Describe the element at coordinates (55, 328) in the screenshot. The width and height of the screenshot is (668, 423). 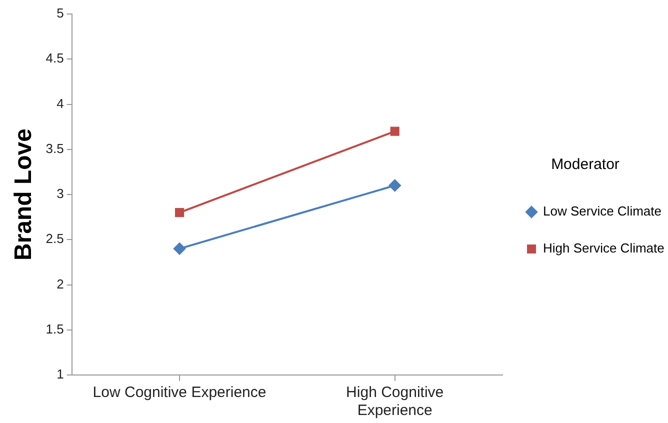
I see `y-tick-label: 1.5` at that location.